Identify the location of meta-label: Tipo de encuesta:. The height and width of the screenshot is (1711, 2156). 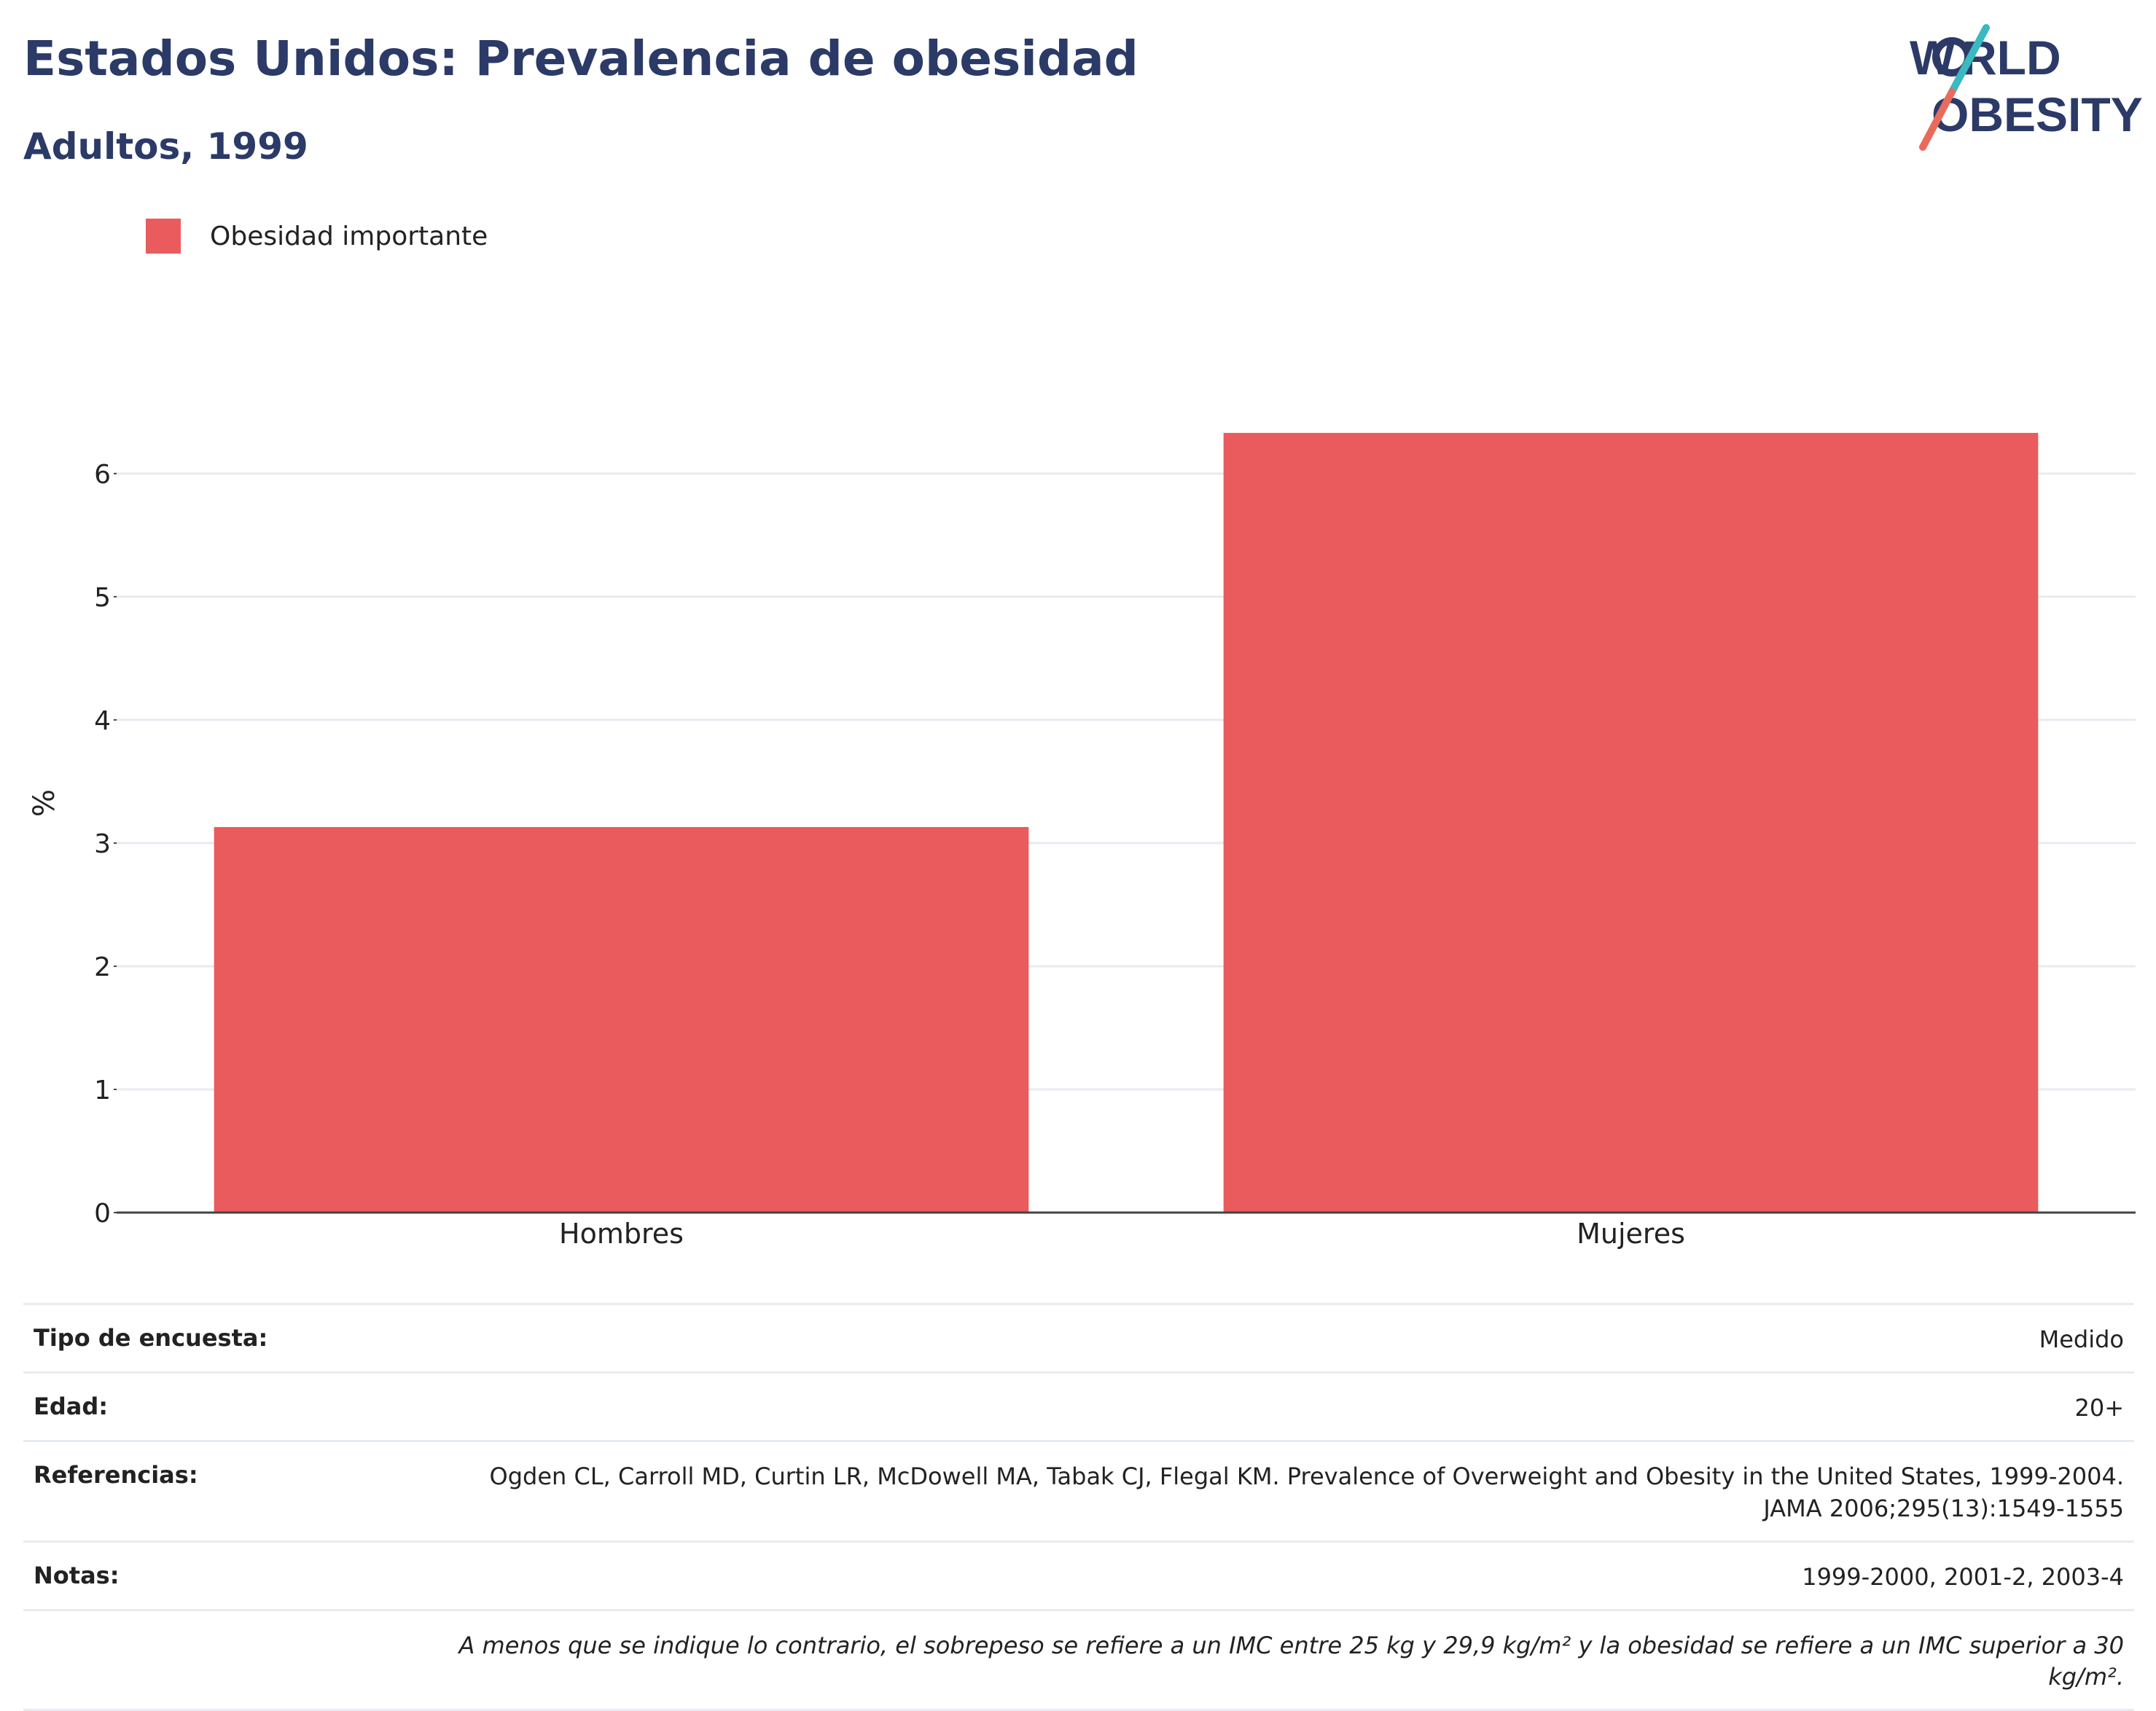
(151, 1338).